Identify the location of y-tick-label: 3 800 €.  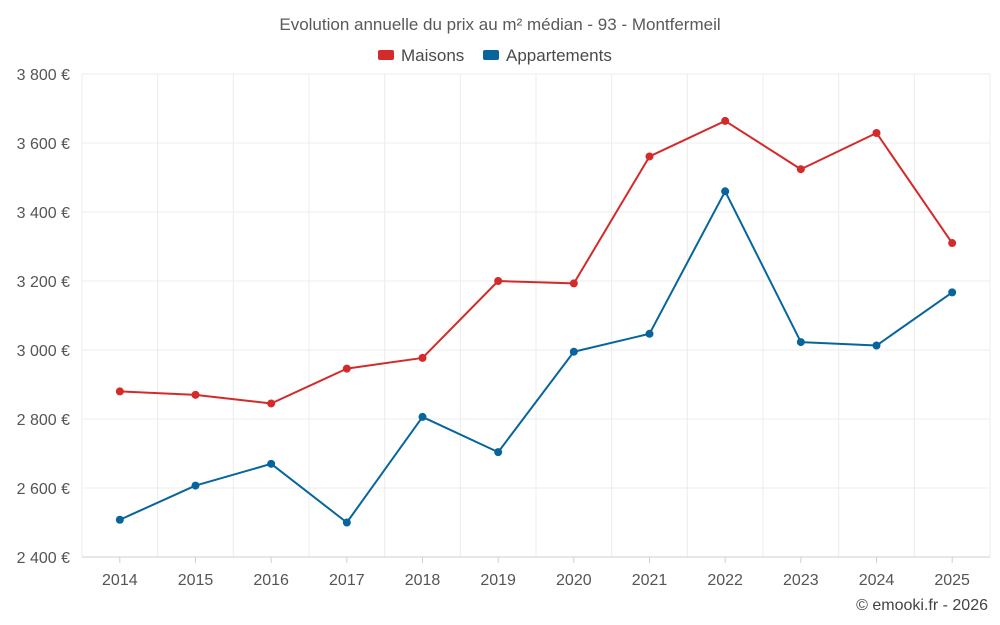
(43, 75).